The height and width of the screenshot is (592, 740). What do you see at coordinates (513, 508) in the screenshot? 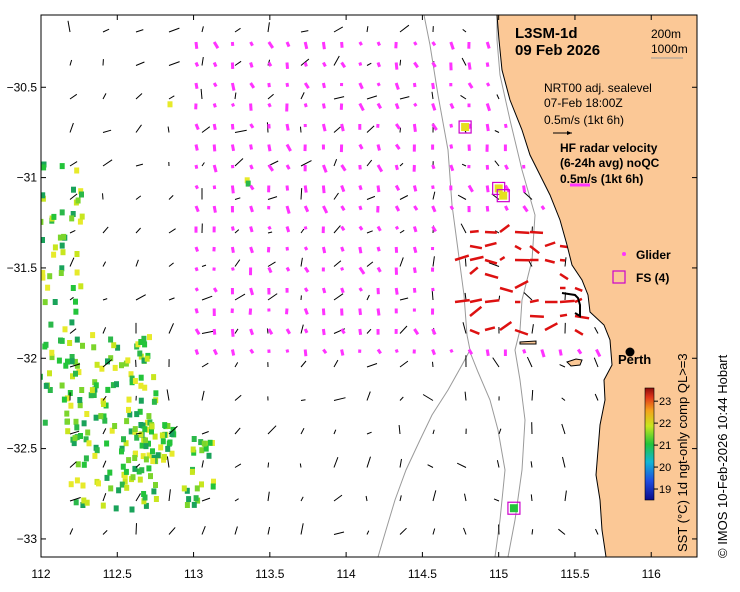
I see `fs-station-sst` at bounding box center [513, 508].